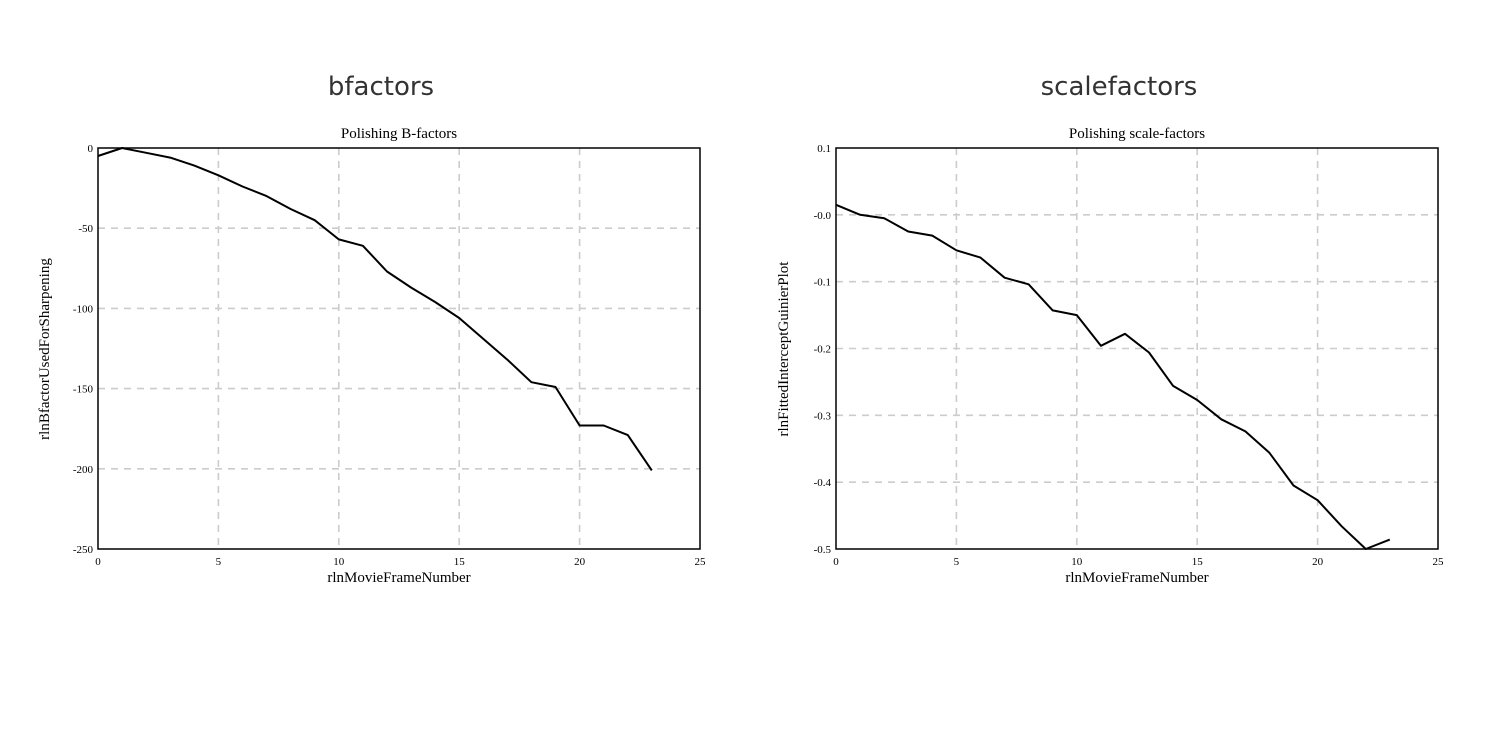  Describe the element at coordinates (784, 349) in the screenshot. I see `y-axis-label: rlnFittedInterceptGuinierPlot` at that location.